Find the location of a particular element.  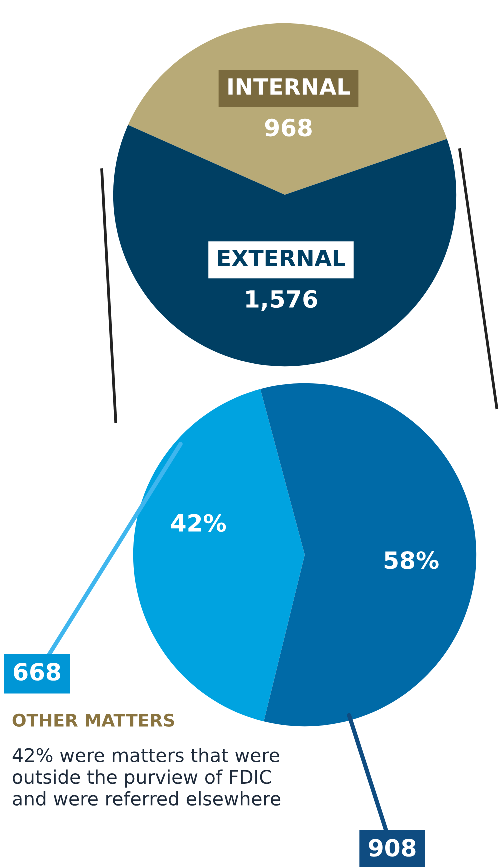

slice-label: 668 is located at coordinates (37, 672).